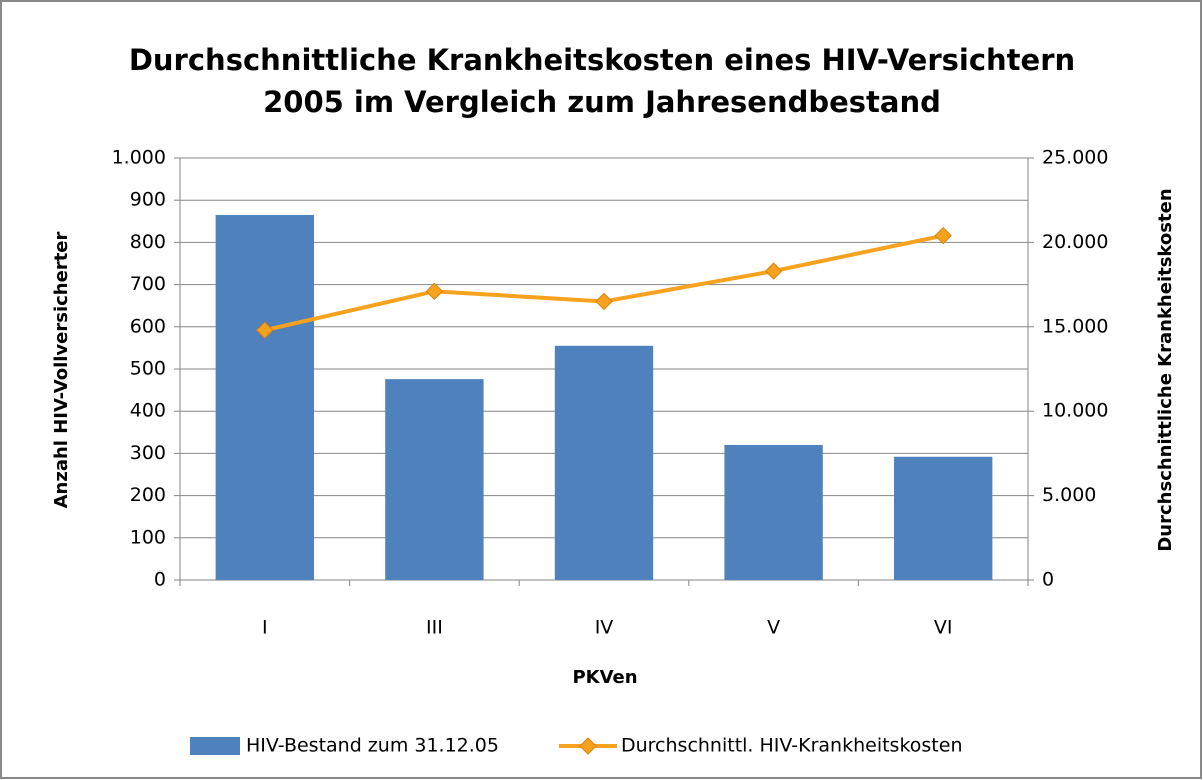 The width and height of the screenshot is (1203, 780). I want to click on x-tick-label: VI, so click(943, 628).